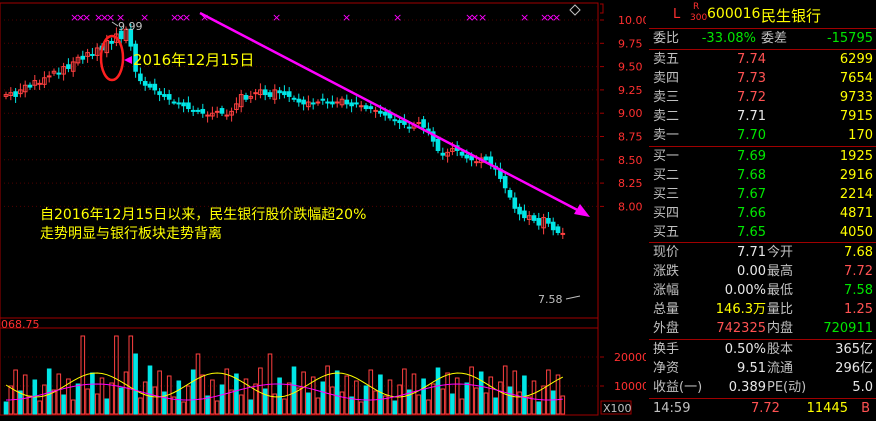 The image size is (876, 421). Describe the element at coordinates (696, 7) in the screenshot. I see `flag-r: R` at that location.